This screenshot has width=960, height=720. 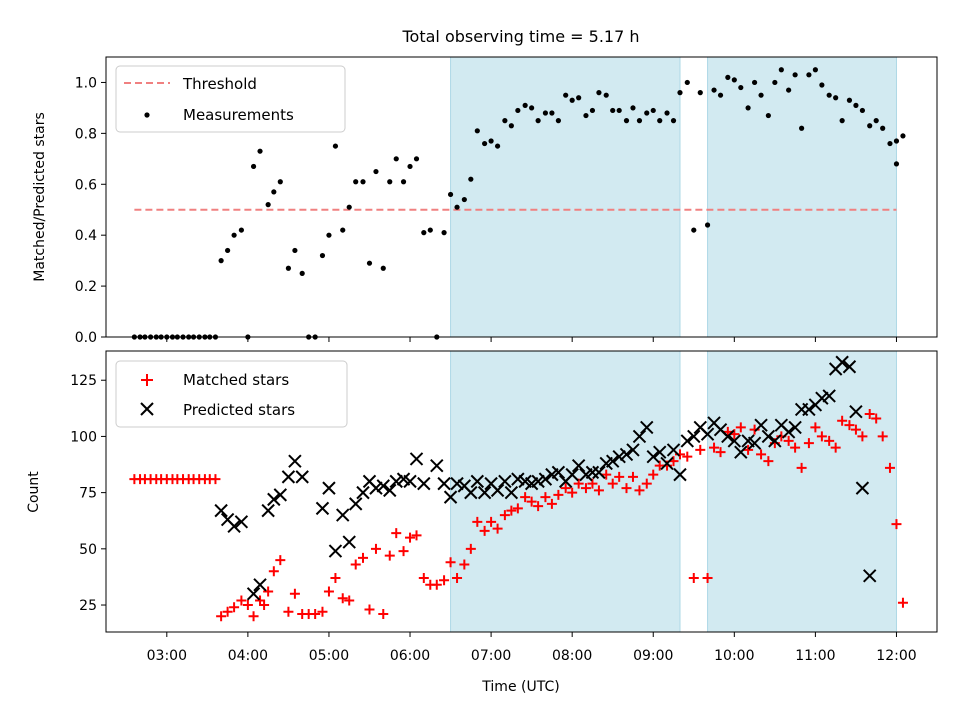 I want to click on y-tick-label: 0.0, so click(x=86, y=338).